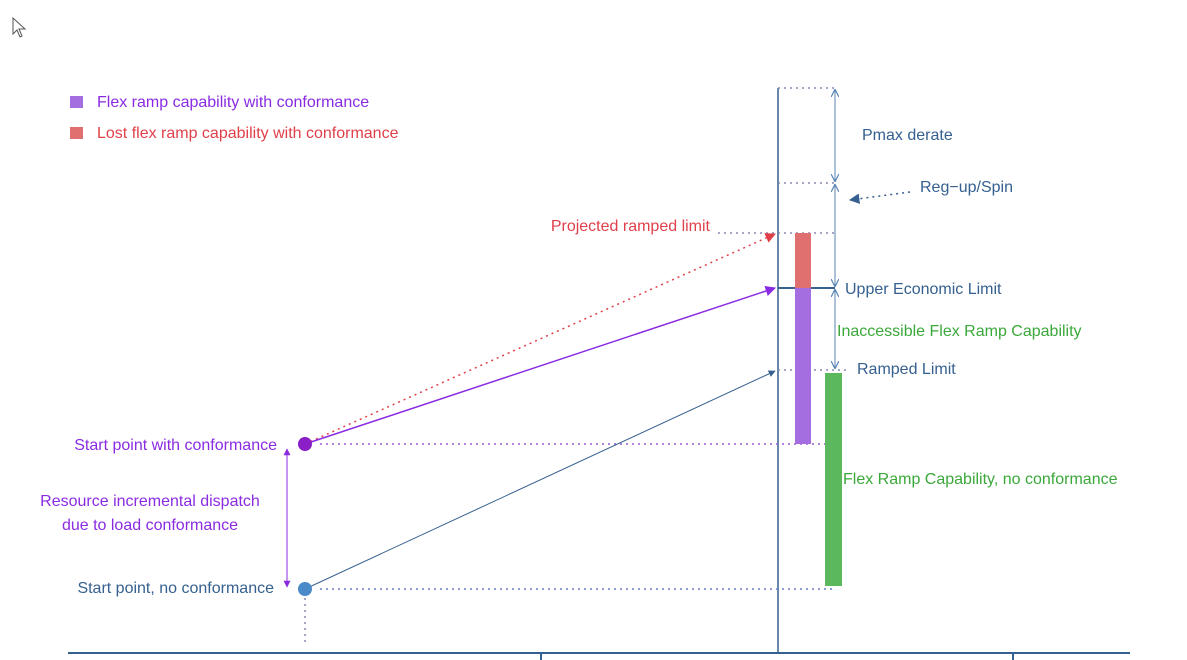 Image resolution: width=1187 pixels, height=660 pixels. I want to click on conformance-line, so click(540, 365).